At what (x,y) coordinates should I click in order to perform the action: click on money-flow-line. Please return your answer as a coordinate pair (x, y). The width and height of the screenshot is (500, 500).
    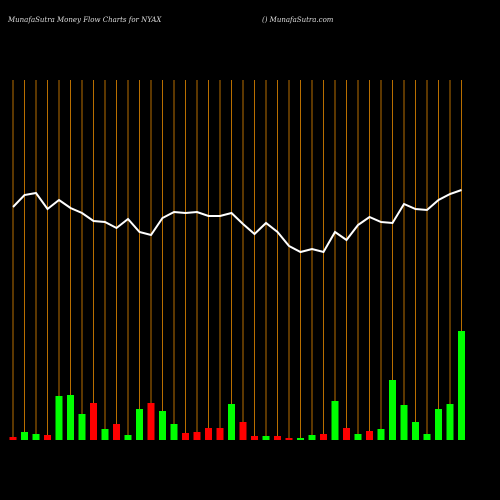
    Looking at the image, I should click on (237, 221).